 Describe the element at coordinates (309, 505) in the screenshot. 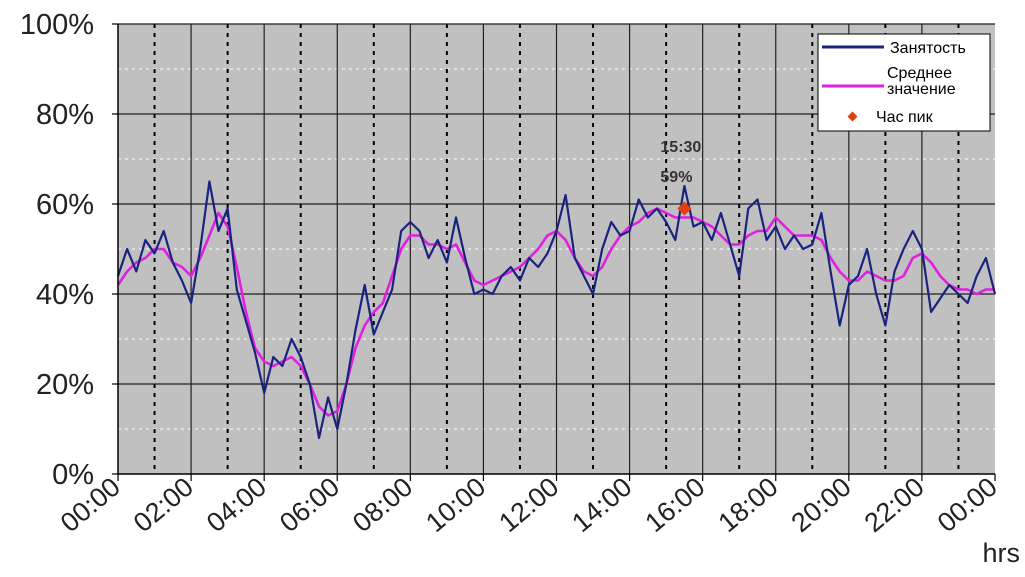

I see `x-tick-label: 06:00` at that location.